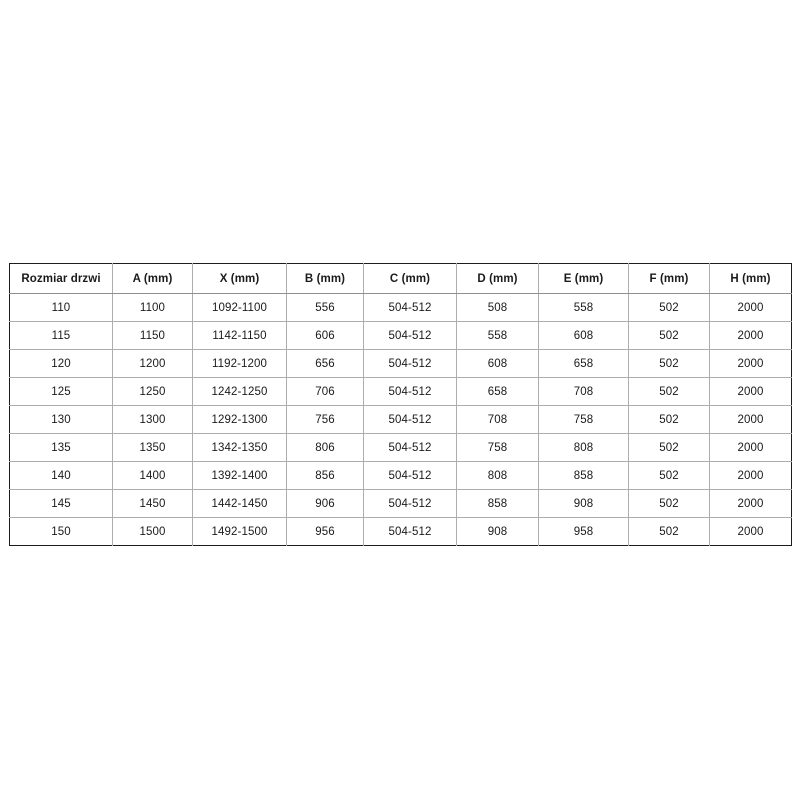 The height and width of the screenshot is (800, 800). I want to click on cell-value: 1150, so click(152, 335).